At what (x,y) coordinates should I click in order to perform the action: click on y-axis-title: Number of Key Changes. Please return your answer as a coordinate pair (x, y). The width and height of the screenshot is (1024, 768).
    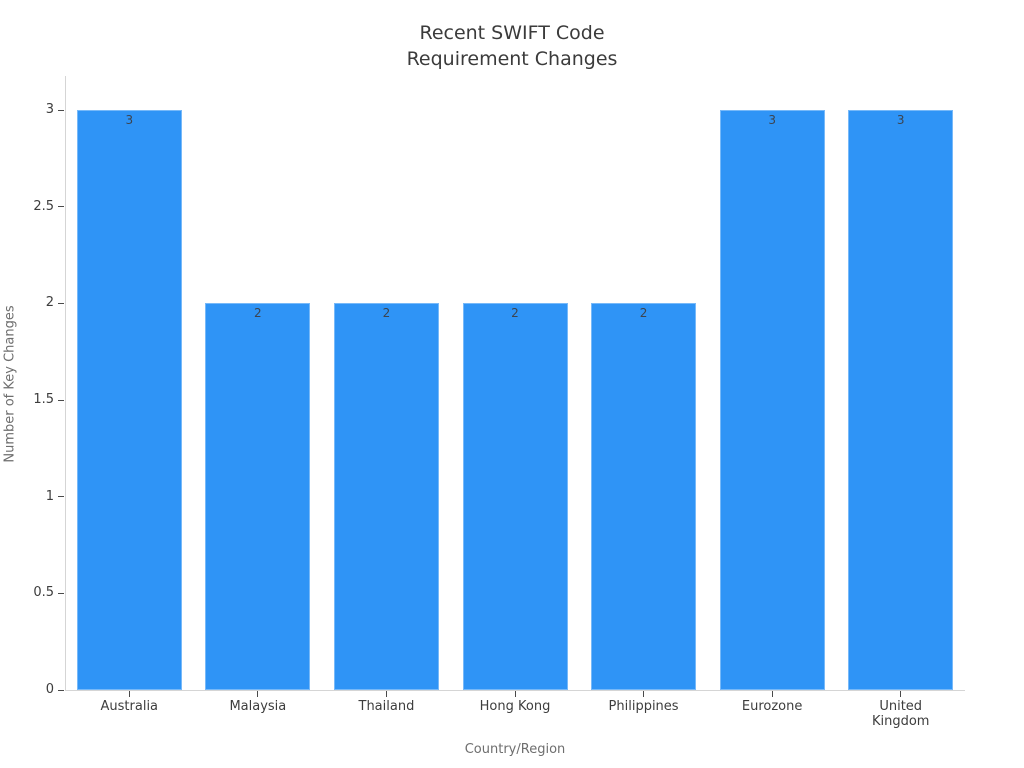
    Looking at the image, I should click on (10, 384).